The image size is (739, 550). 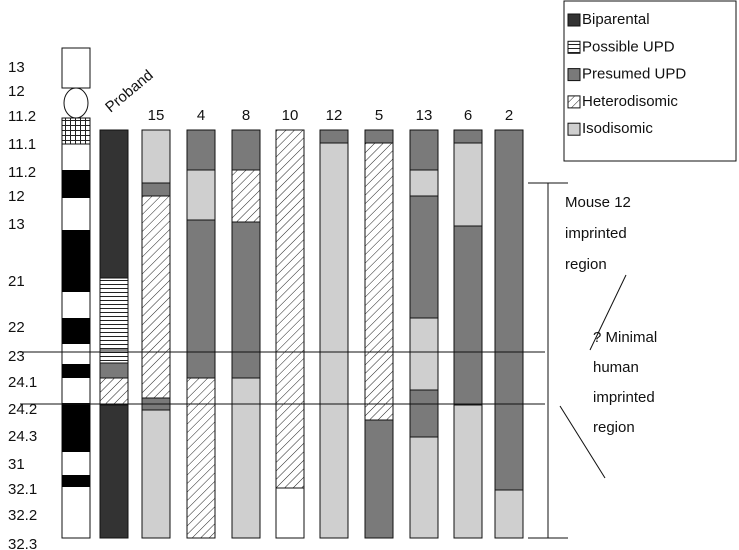 I want to click on column-label: 15, so click(x=156, y=115).